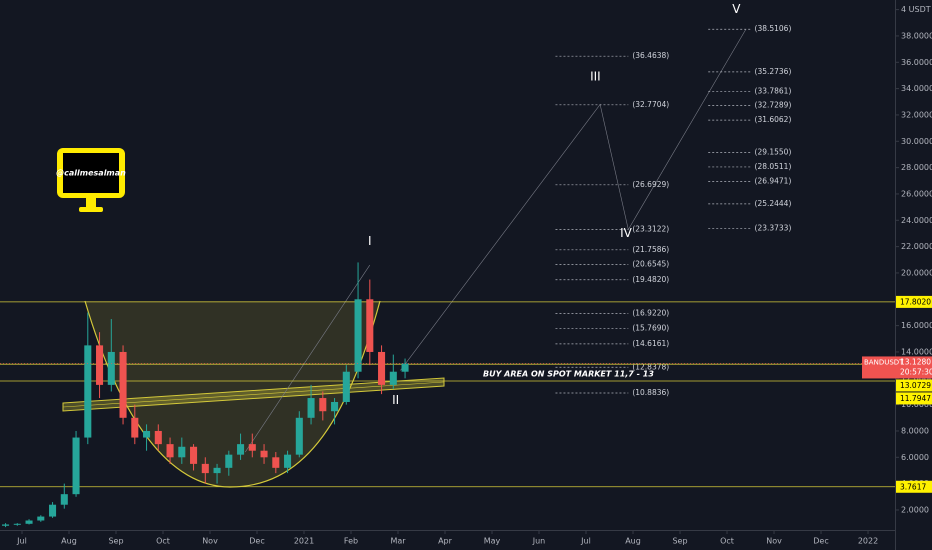 This screenshot has height=550, width=932. Describe the element at coordinates (445, 541) in the screenshot. I see `x-tick-label: Apr` at that location.